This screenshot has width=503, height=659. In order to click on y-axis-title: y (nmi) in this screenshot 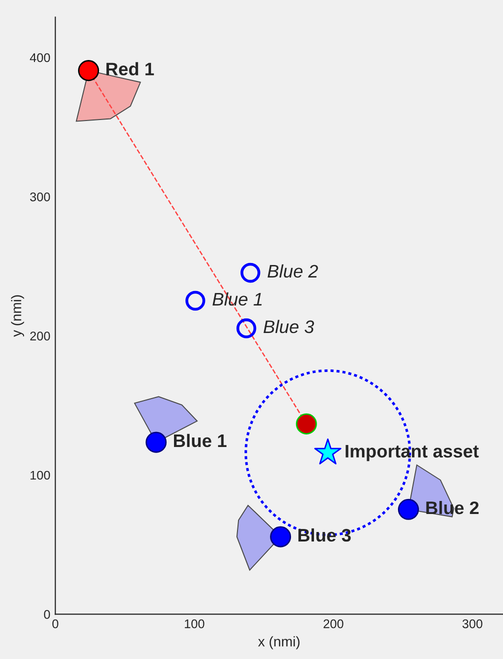, I will do `click(17, 316)`.